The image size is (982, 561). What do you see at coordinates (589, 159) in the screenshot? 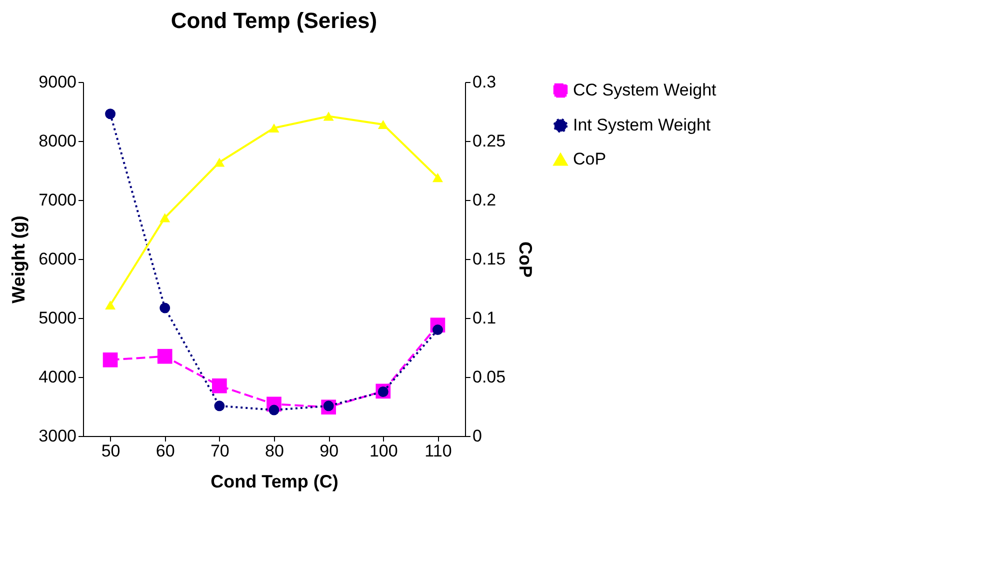
I see `legend-label: CoP` at bounding box center [589, 159].